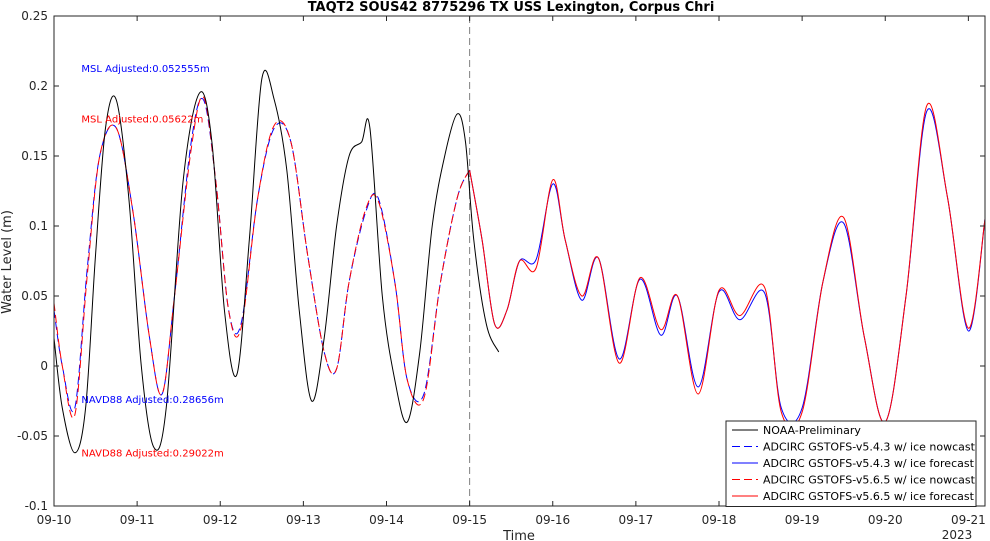 The height and width of the screenshot is (541, 990). What do you see at coordinates (552, 520) in the screenshot?
I see `x-tick-label: 09-16` at bounding box center [552, 520].